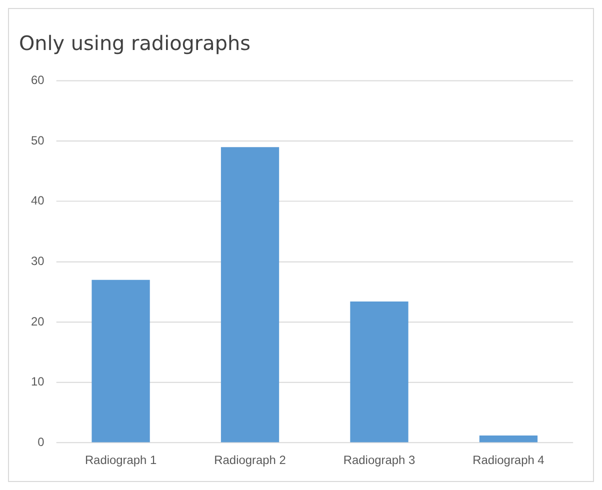  I want to click on y-tick-label: 60, so click(37, 80).